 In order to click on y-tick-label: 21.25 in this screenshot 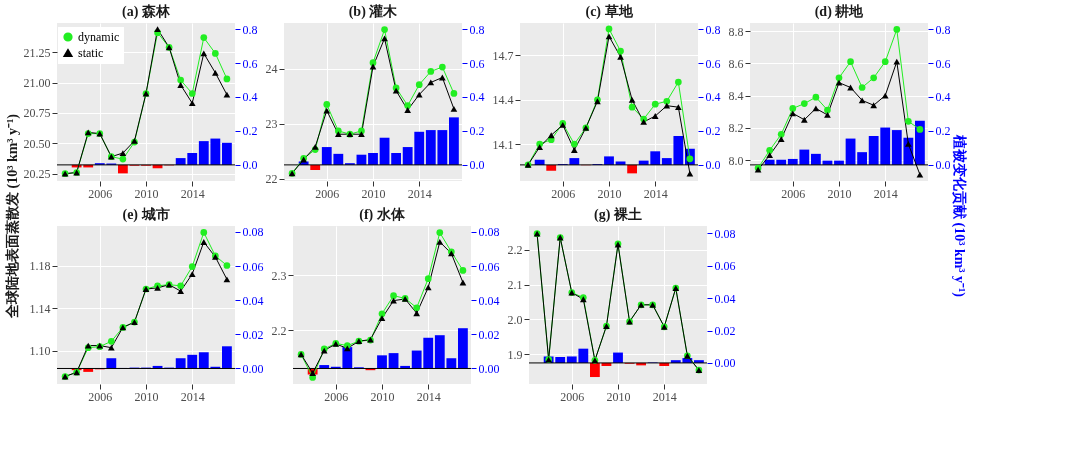, I will do `click(37, 52)`.